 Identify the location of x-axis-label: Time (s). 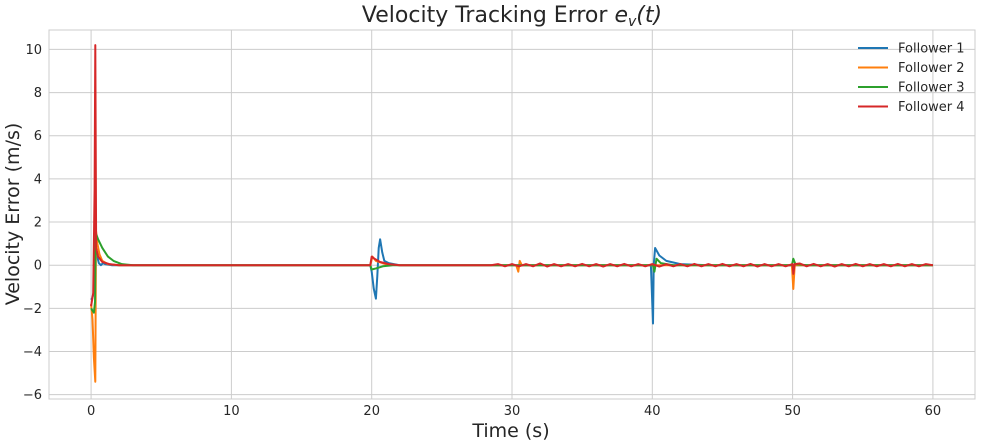
(510, 430).